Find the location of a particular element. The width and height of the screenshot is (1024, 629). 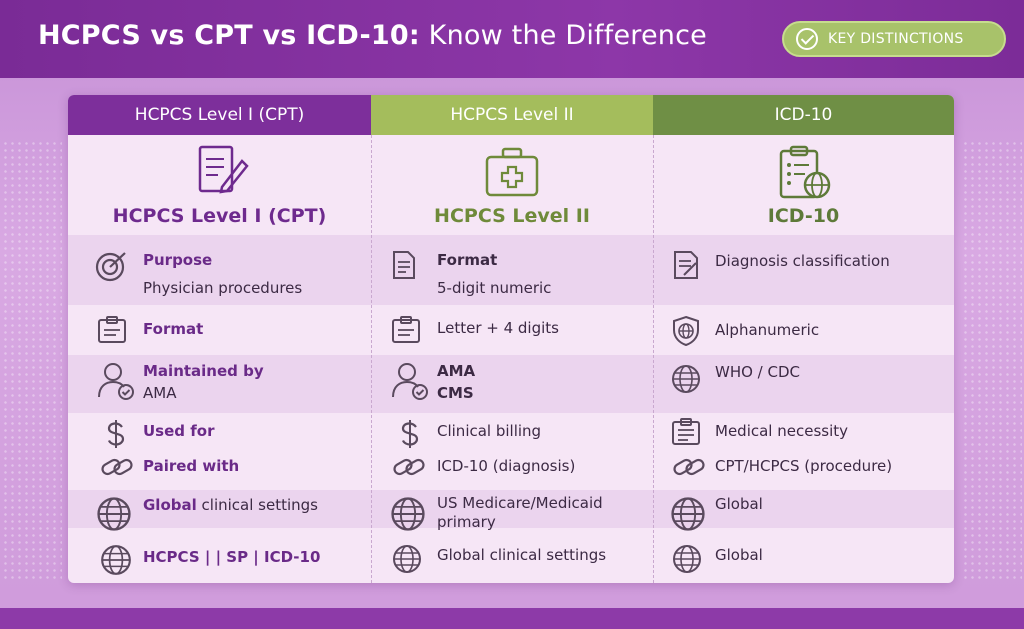

cell-hcpcs2-format-value: Letter + 4 digits is located at coordinates (498, 329).